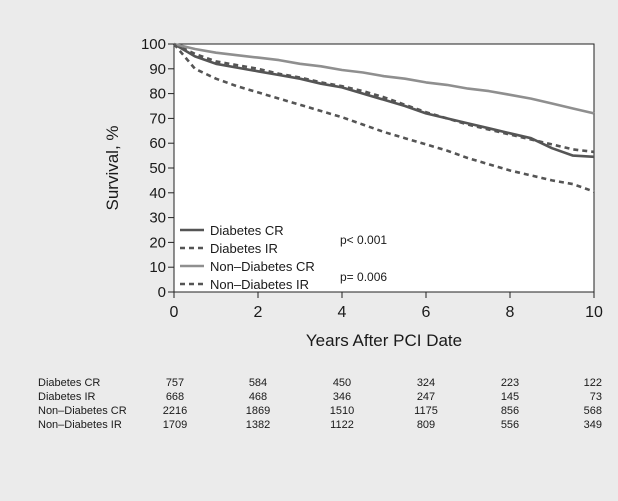 This screenshot has height=501, width=618. Describe the element at coordinates (157, 118) in the screenshot. I see `y-tick-label: 70` at that location.